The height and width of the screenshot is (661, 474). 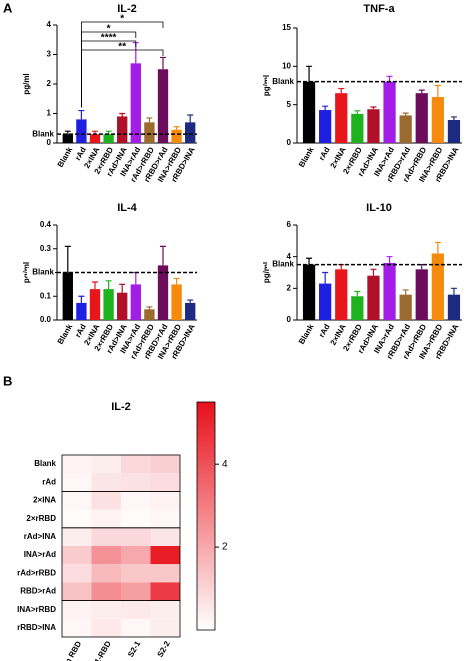 What do you see at coordinates (46, 319) in the screenshot?
I see `y-tick-label: 0.0` at bounding box center [46, 319].